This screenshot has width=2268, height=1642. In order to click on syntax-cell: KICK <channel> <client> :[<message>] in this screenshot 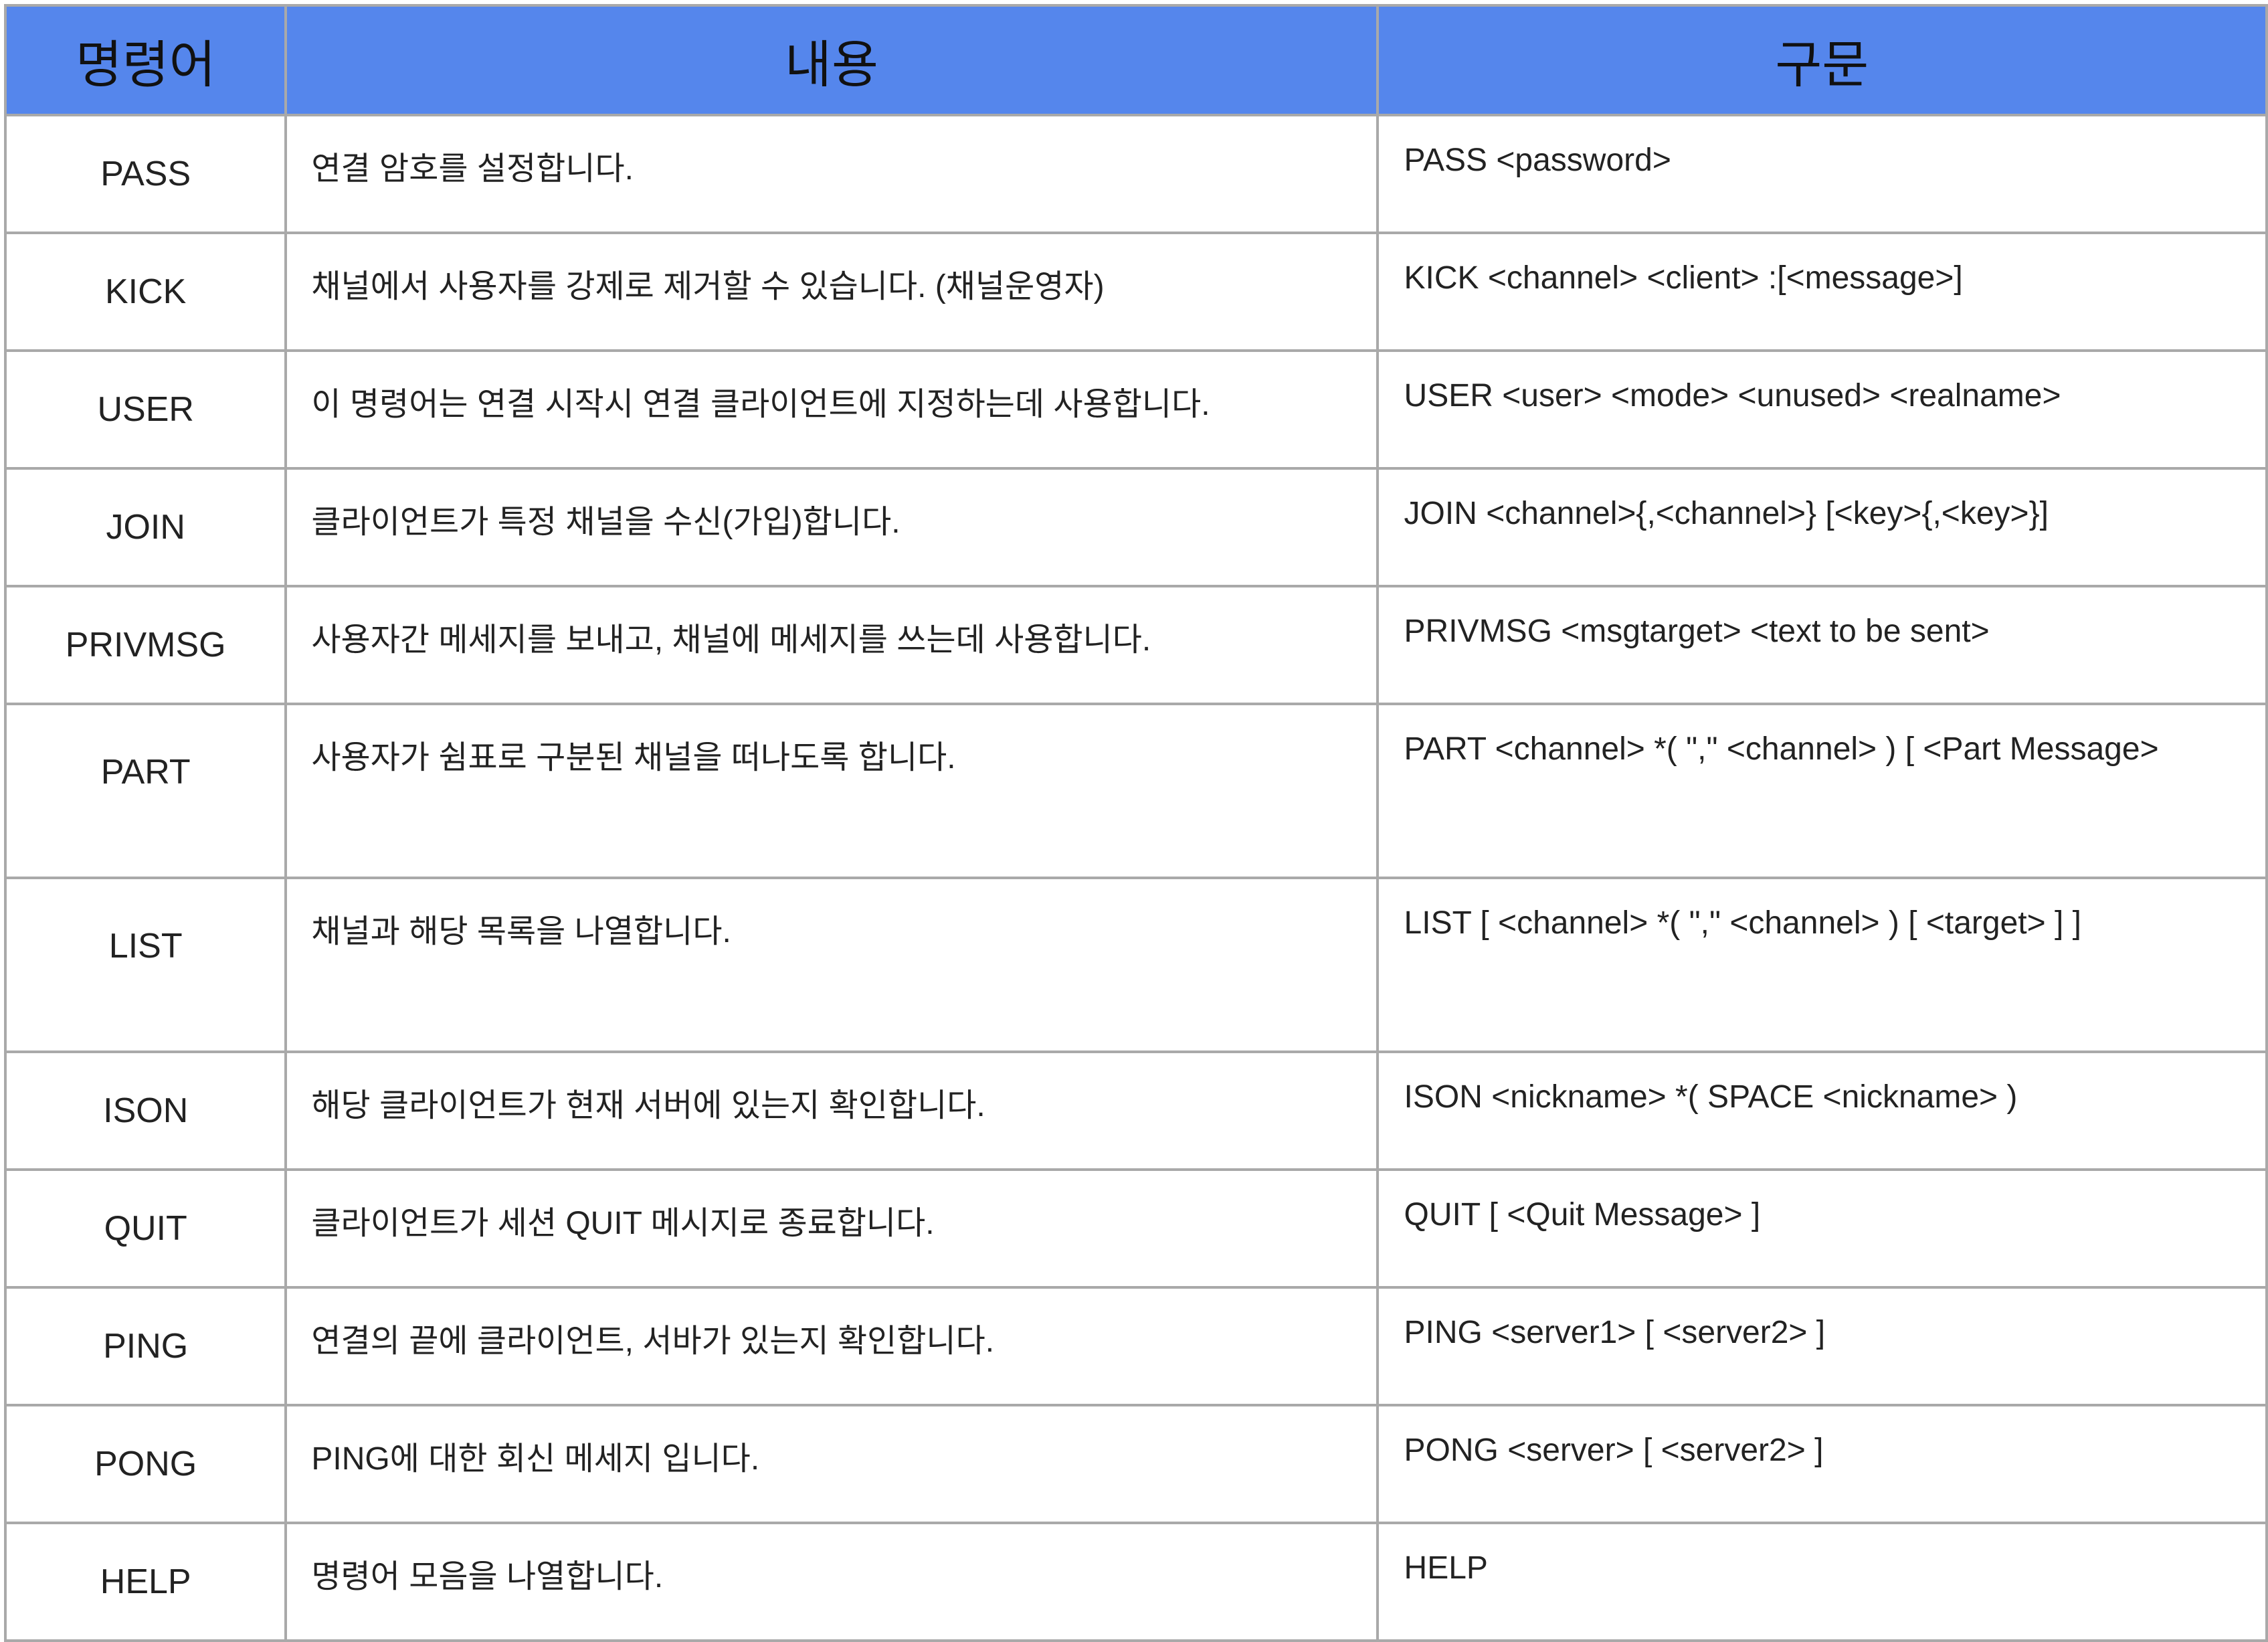, I will do `click(1822, 292)`.